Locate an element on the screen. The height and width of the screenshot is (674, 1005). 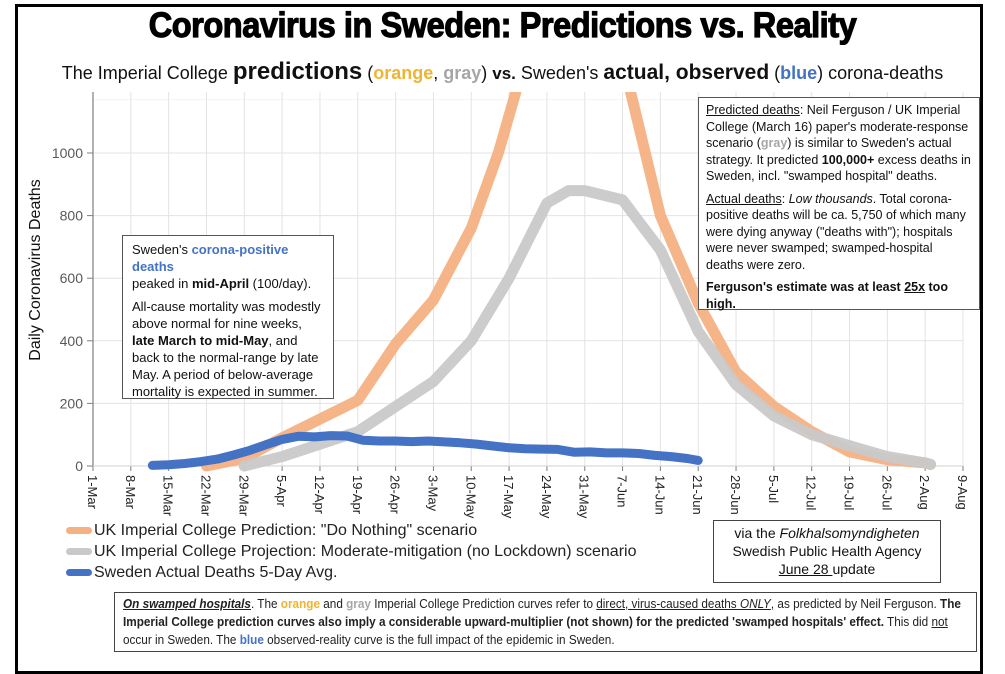
x-tick-label: 26-Jul is located at coordinates (886, 493).